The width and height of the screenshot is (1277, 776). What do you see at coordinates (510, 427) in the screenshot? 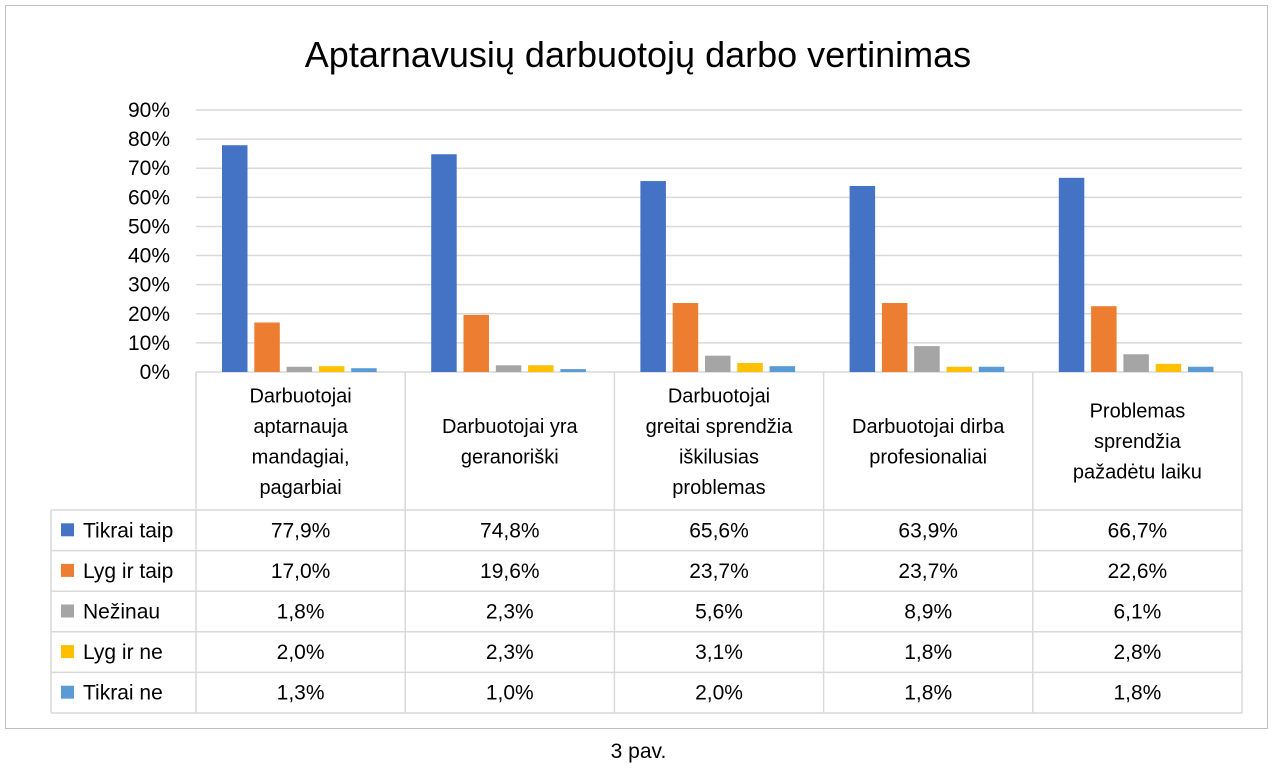
I see `category-label: Darbuotojai yra` at bounding box center [510, 427].